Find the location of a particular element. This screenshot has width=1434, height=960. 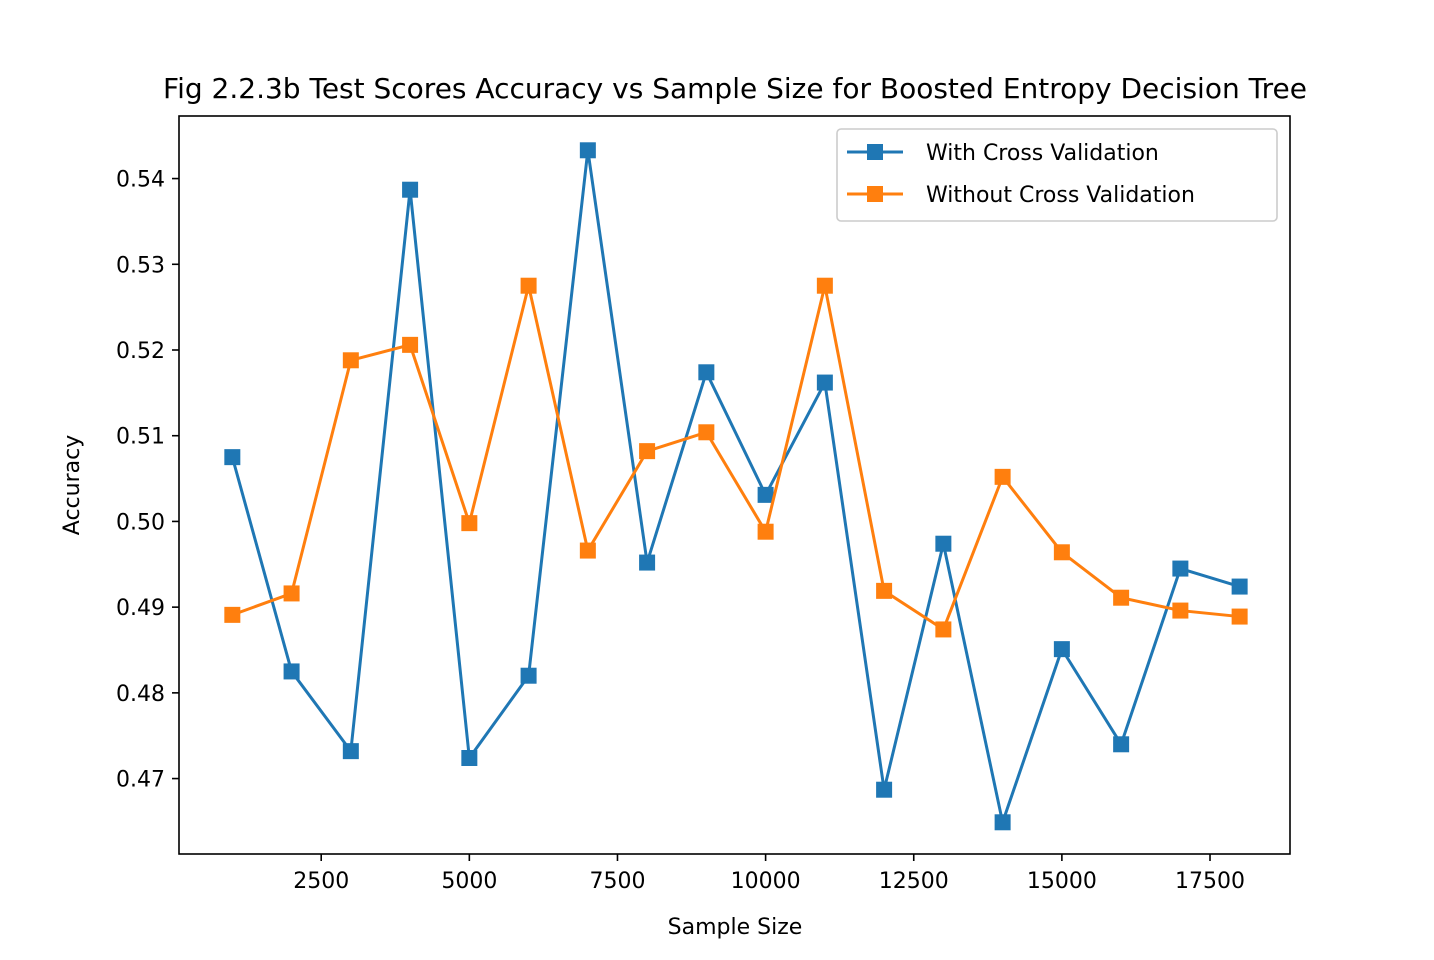

y-tick-label: 0.49 is located at coordinates (140, 608).